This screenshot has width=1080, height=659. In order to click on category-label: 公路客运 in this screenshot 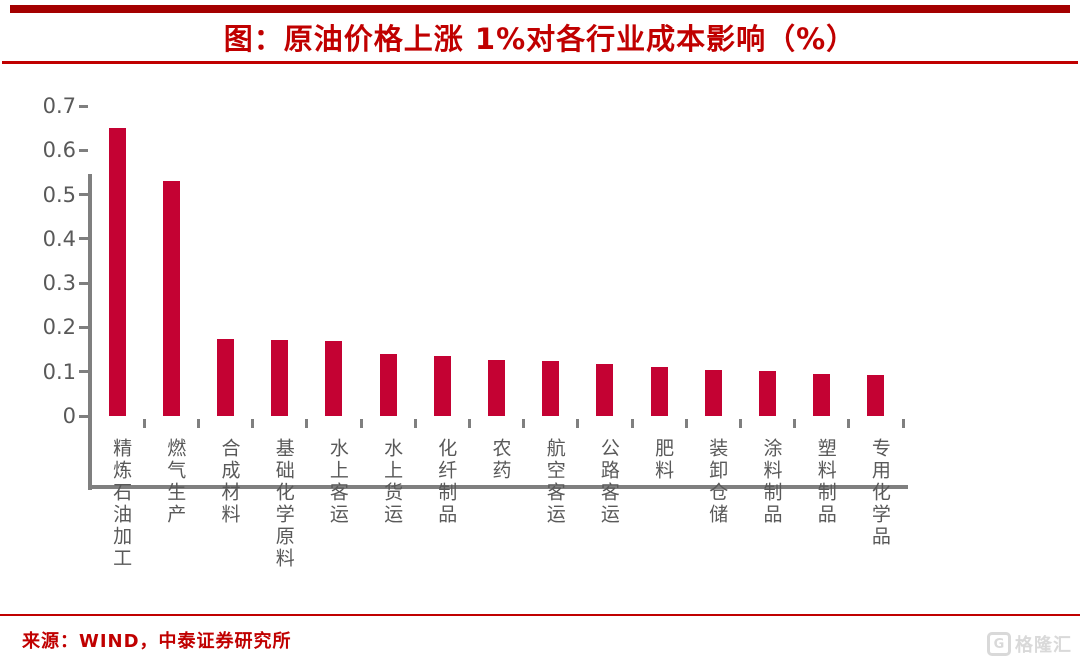, I will do `click(608, 482)`.